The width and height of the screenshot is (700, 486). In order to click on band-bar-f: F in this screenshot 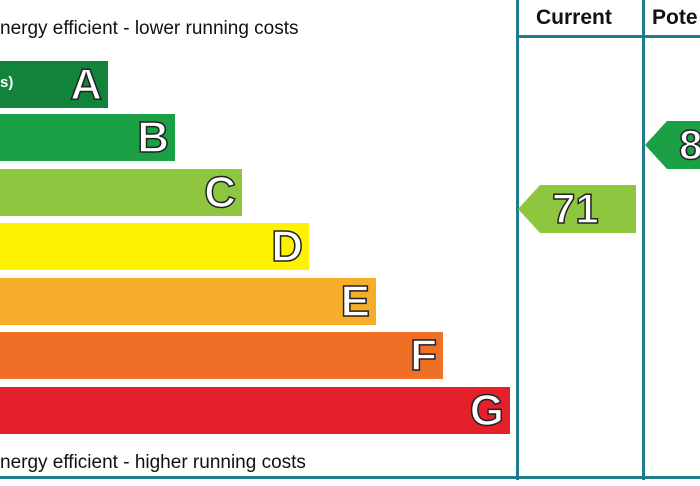, I will do `click(221, 355)`.